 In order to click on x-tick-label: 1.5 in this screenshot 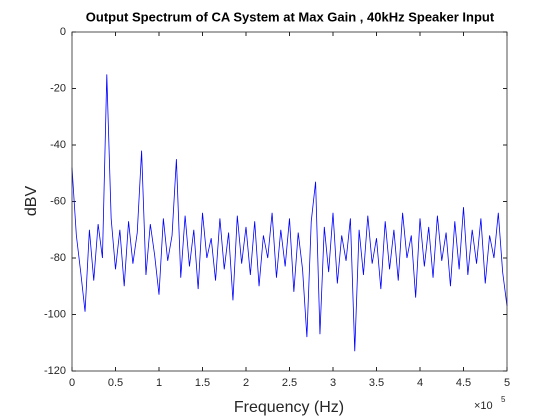, I will do `click(202, 383)`.